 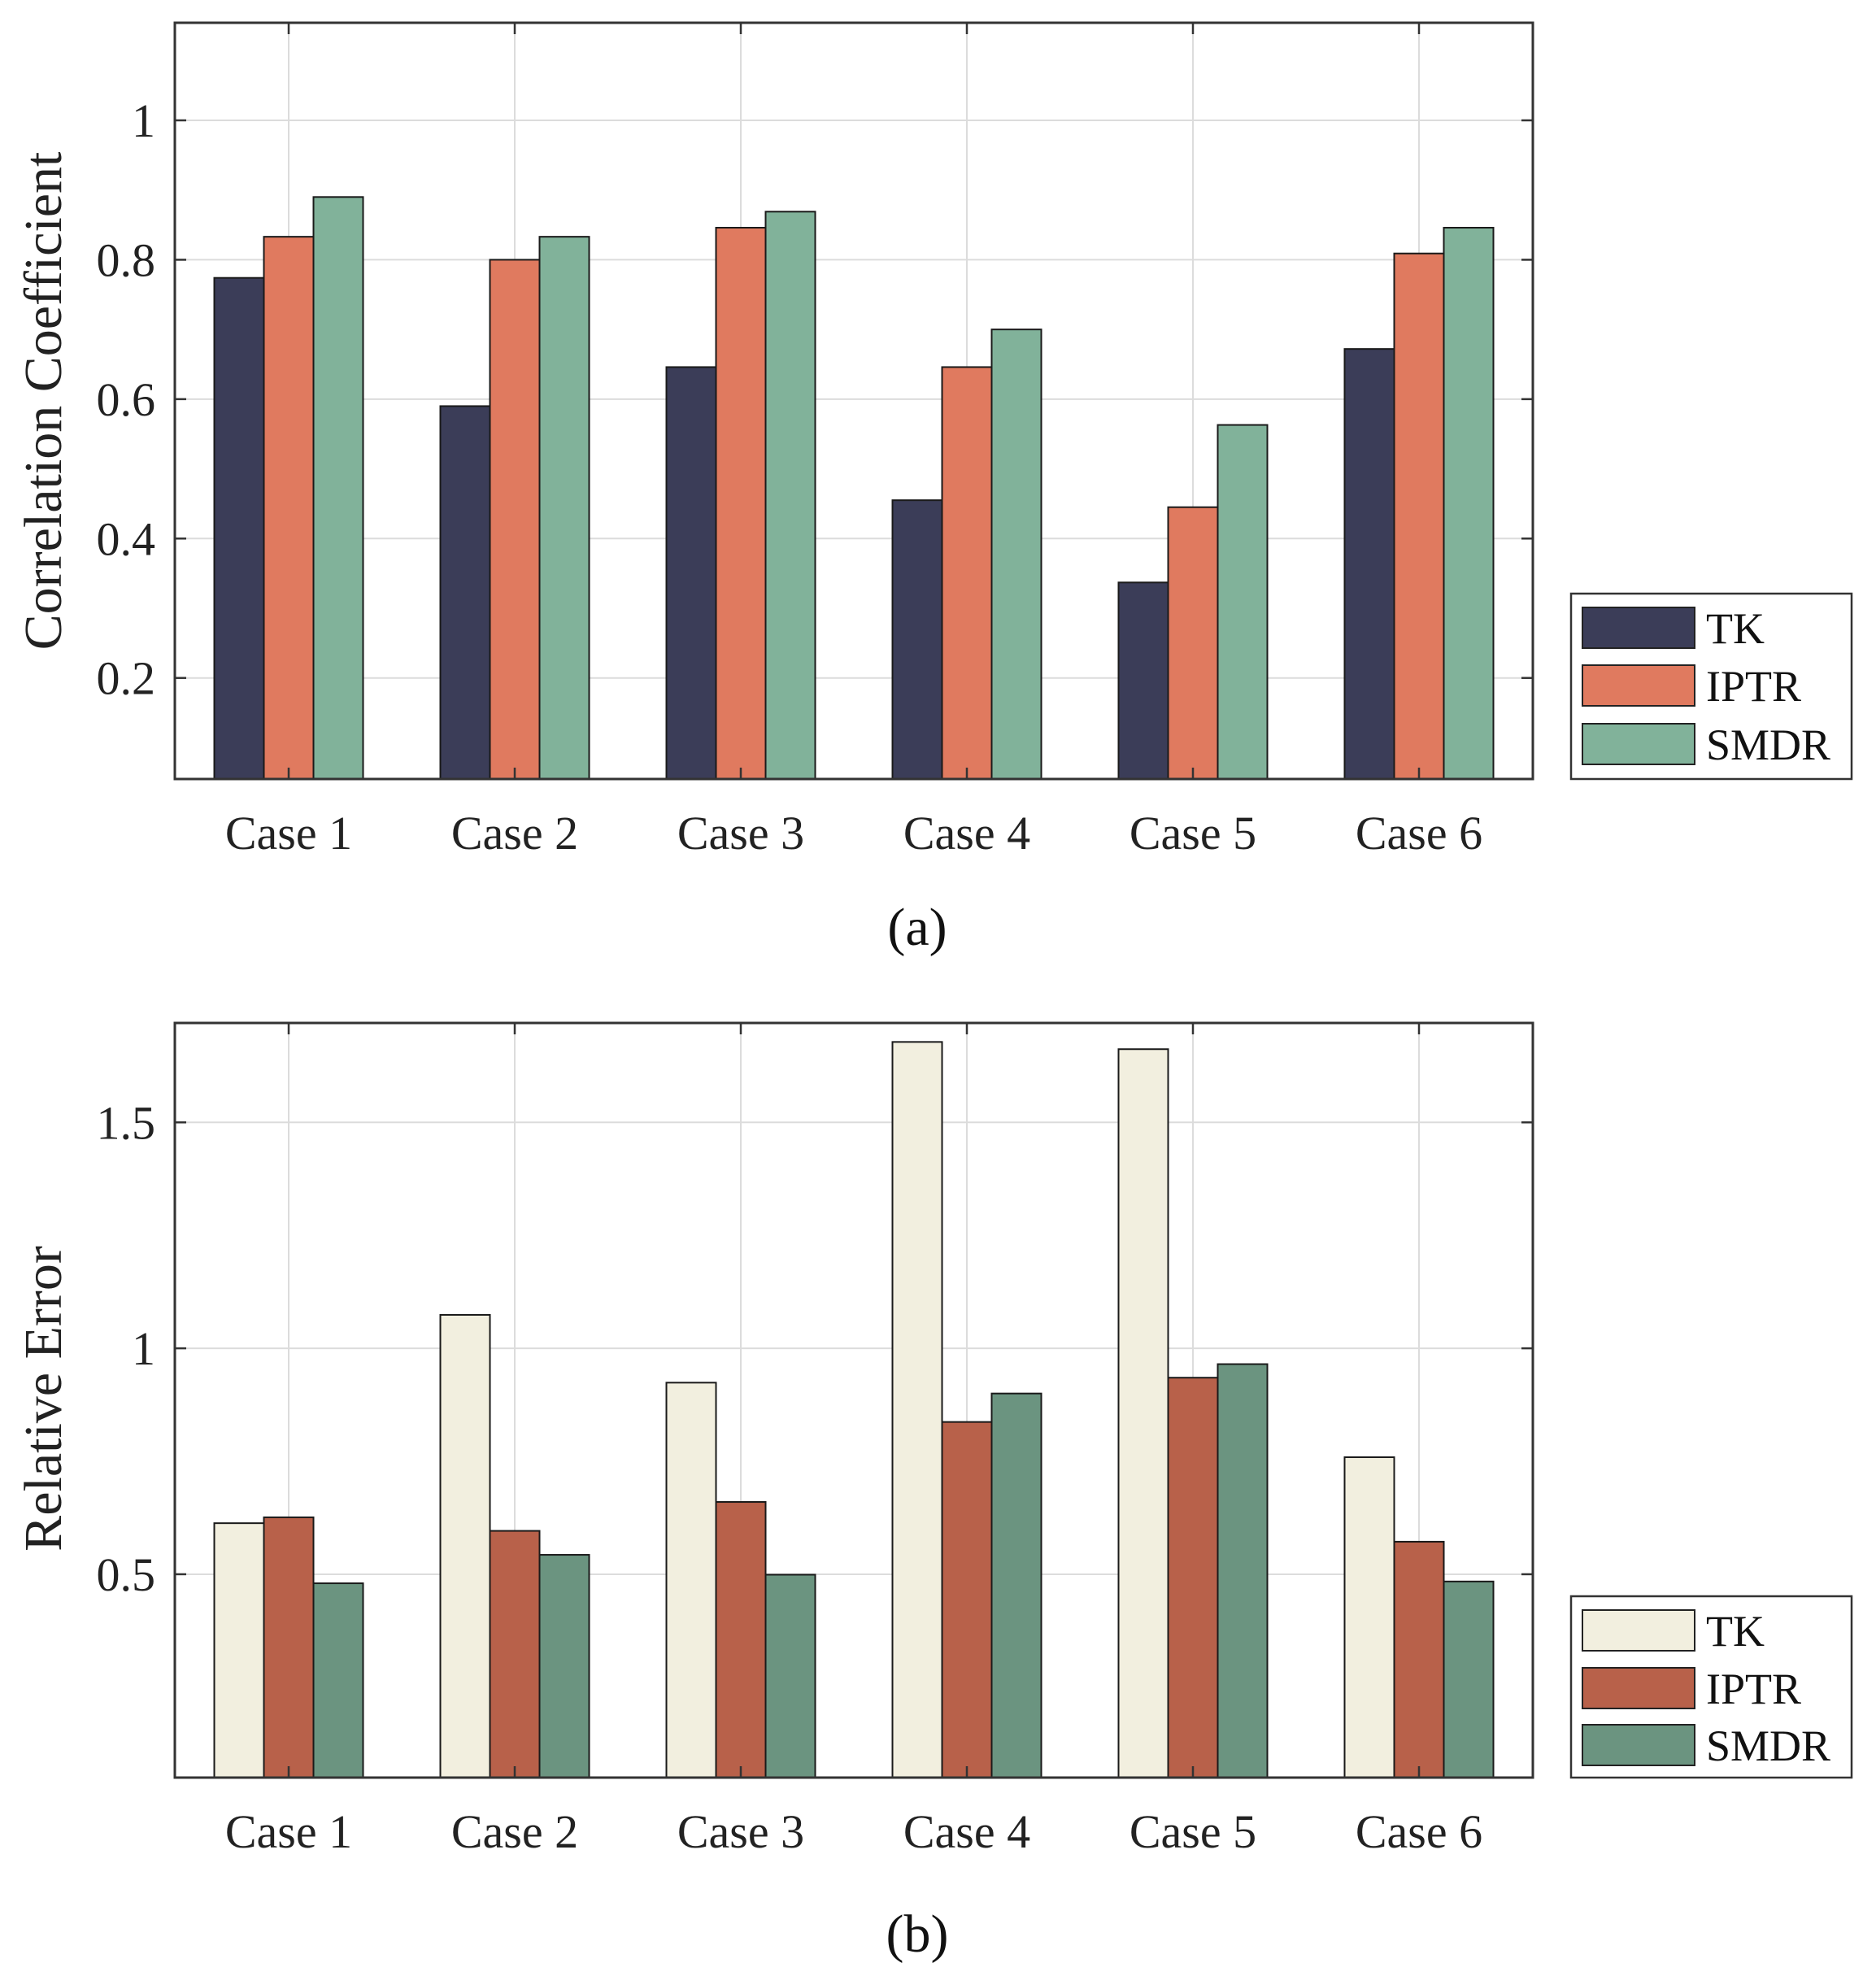 What do you see at coordinates (741, 1639) in the screenshot?
I see `bar-iptr-case-3-b` at bounding box center [741, 1639].